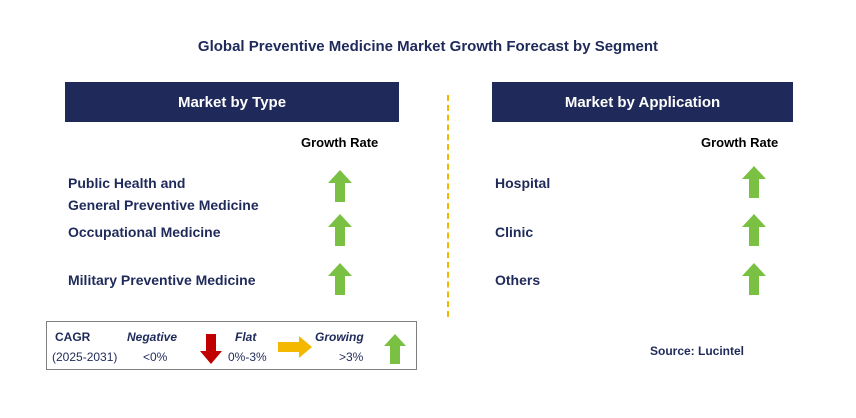  I want to click on legend-negative-label: Negative, so click(152, 337).